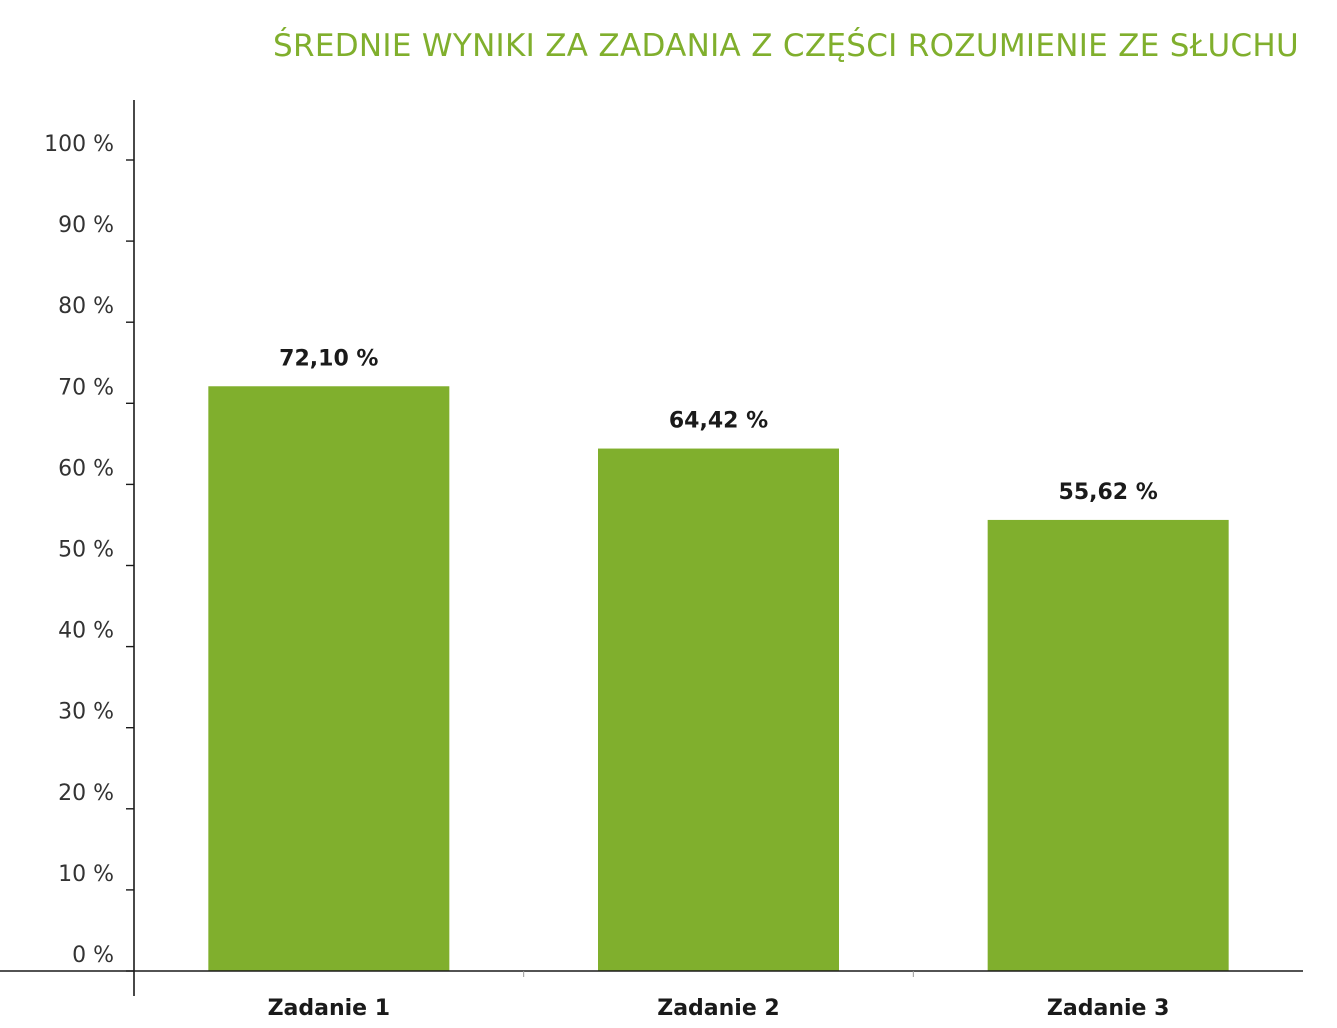  What do you see at coordinates (1108, 492) in the screenshot?
I see `value-label: 55,62 %` at bounding box center [1108, 492].